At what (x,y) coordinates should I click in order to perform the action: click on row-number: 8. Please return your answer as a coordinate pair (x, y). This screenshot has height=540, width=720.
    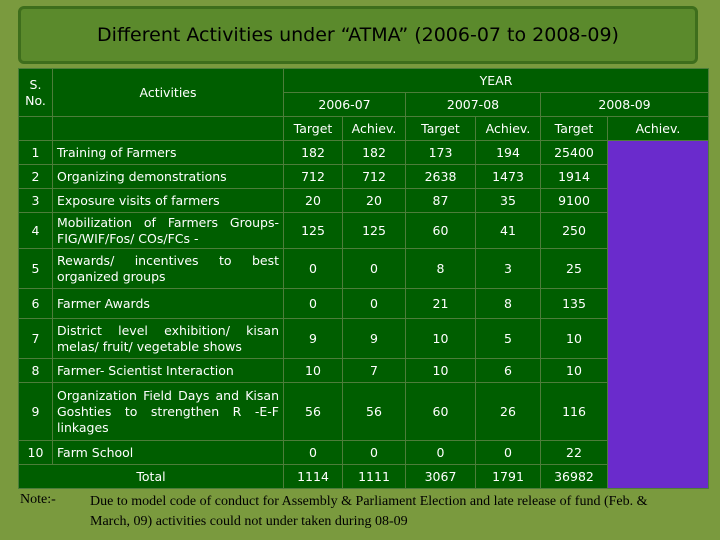
    Looking at the image, I should click on (35, 370).